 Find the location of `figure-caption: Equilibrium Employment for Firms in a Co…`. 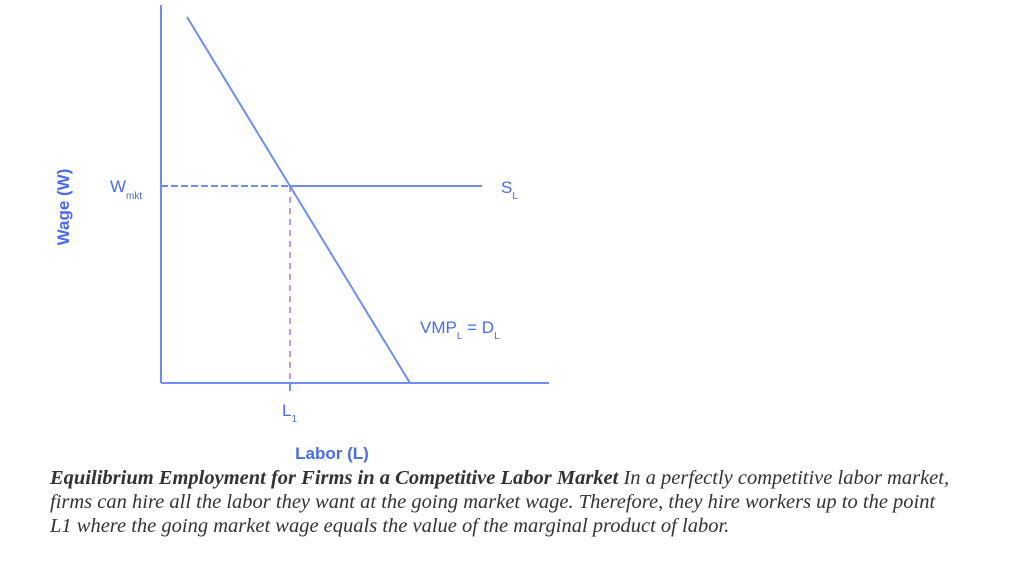

figure-caption: Equilibrium Employment for Firms in a Co… is located at coordinates (500, 502).